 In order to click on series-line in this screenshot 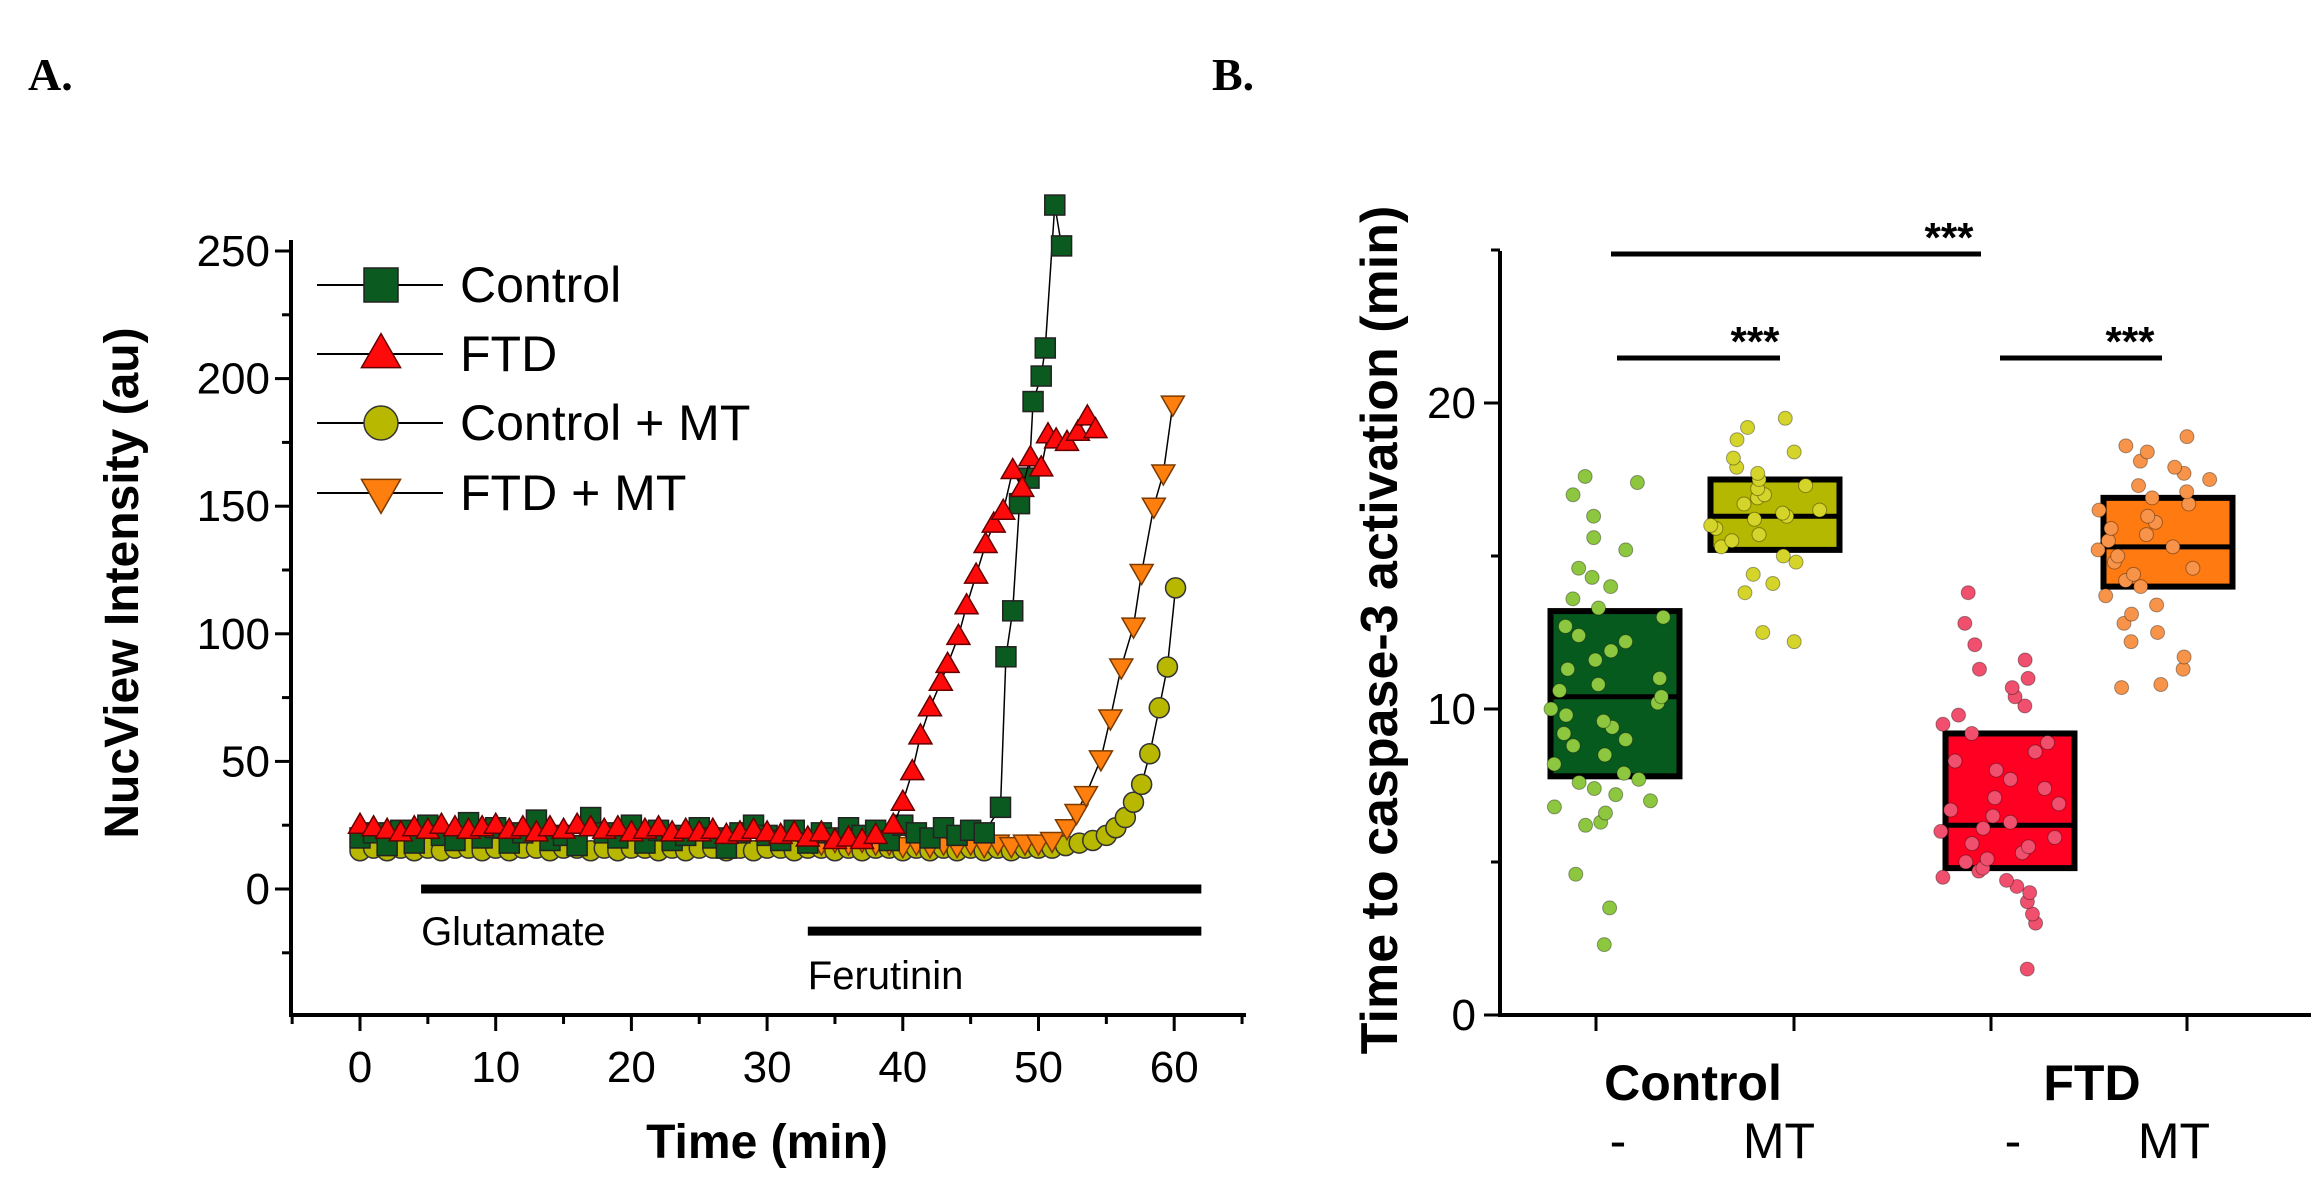, I will do `click(990, 625)`.